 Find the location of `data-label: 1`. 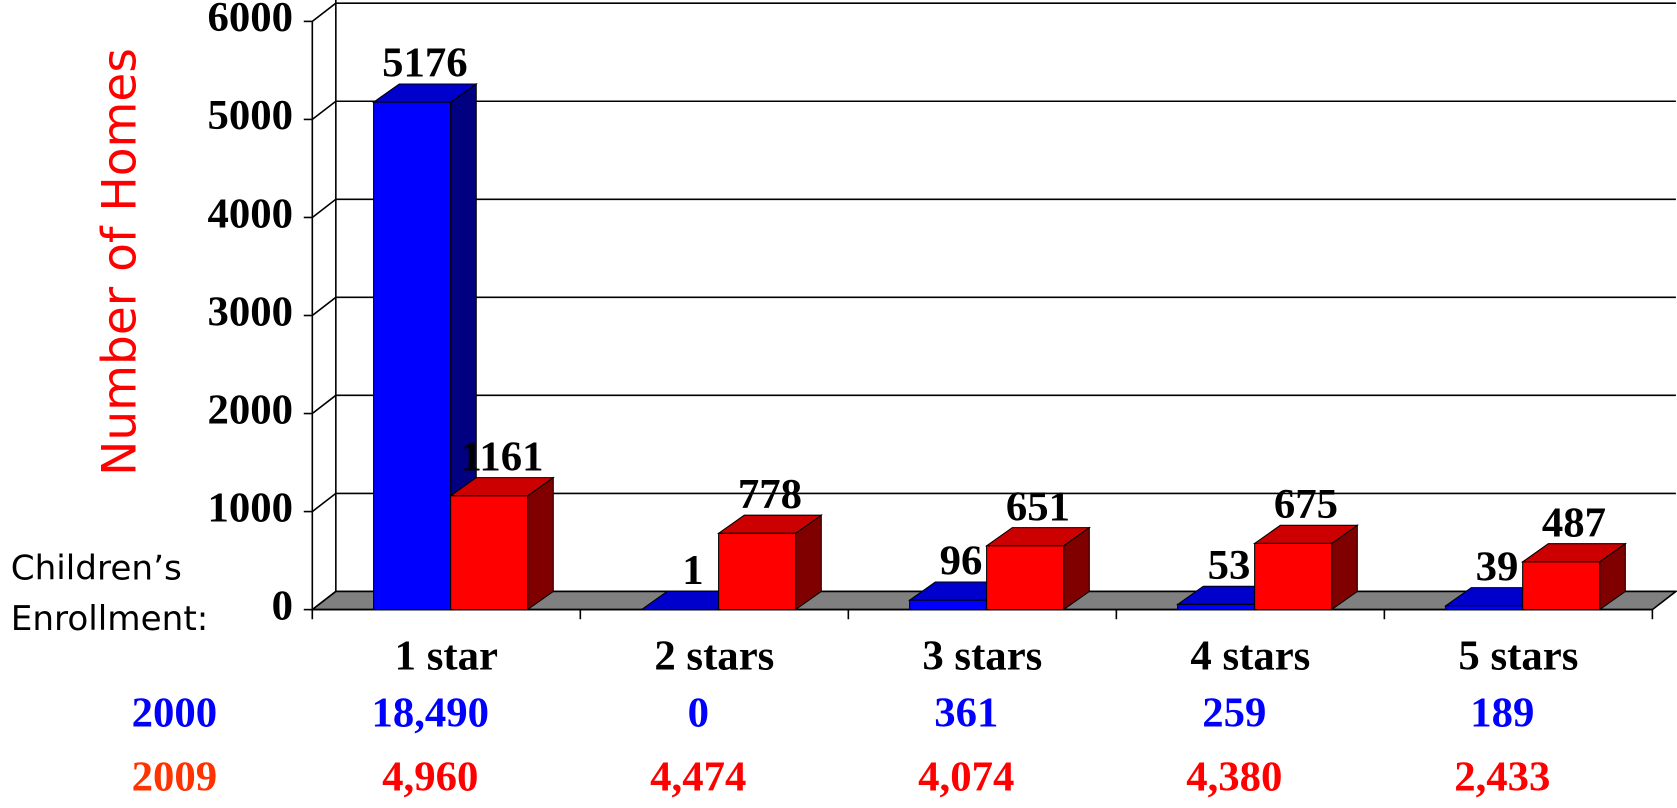

data-label: 1 is located at coordinates (692, 570).